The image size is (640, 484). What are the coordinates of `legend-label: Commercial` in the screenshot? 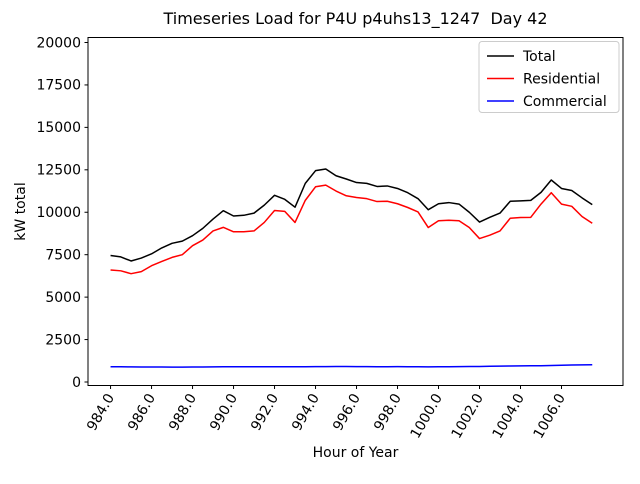 It's located at (565, 102).